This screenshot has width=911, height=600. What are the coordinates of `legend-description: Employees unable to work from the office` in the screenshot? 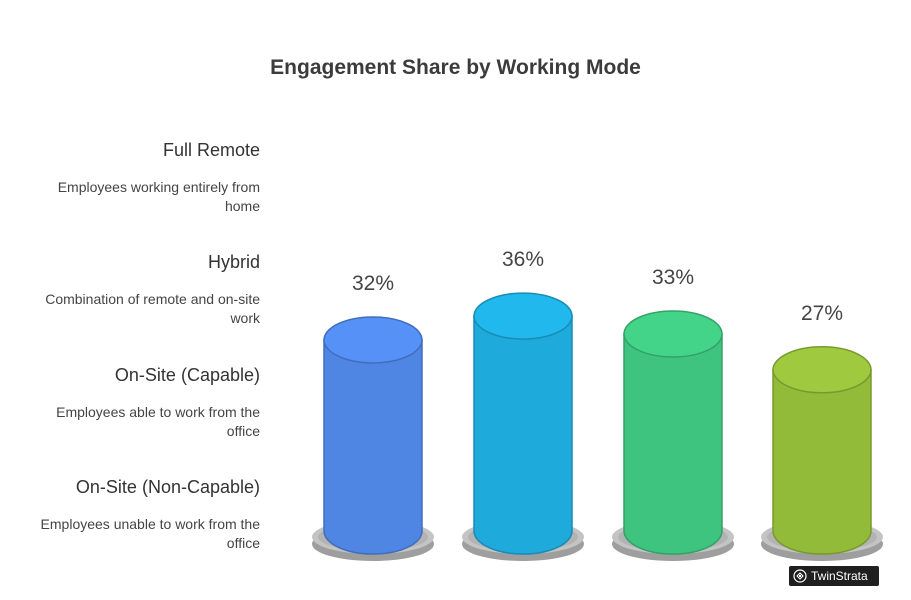 It's located at (150, 533).